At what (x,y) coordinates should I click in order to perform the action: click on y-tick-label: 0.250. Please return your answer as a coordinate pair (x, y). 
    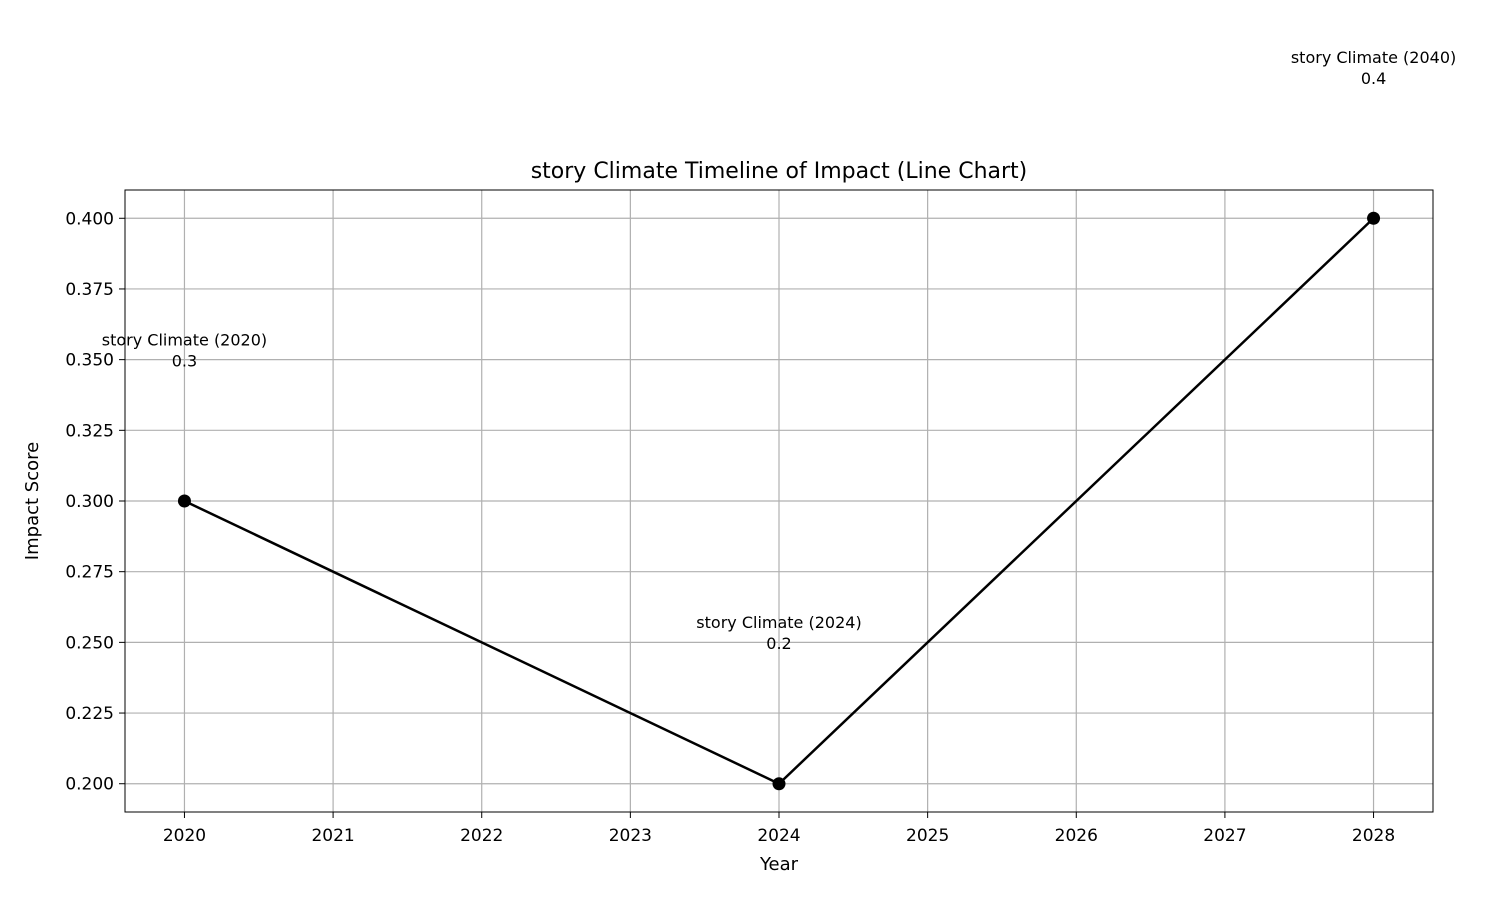
    Looking at the image, I should click on (89, 643).